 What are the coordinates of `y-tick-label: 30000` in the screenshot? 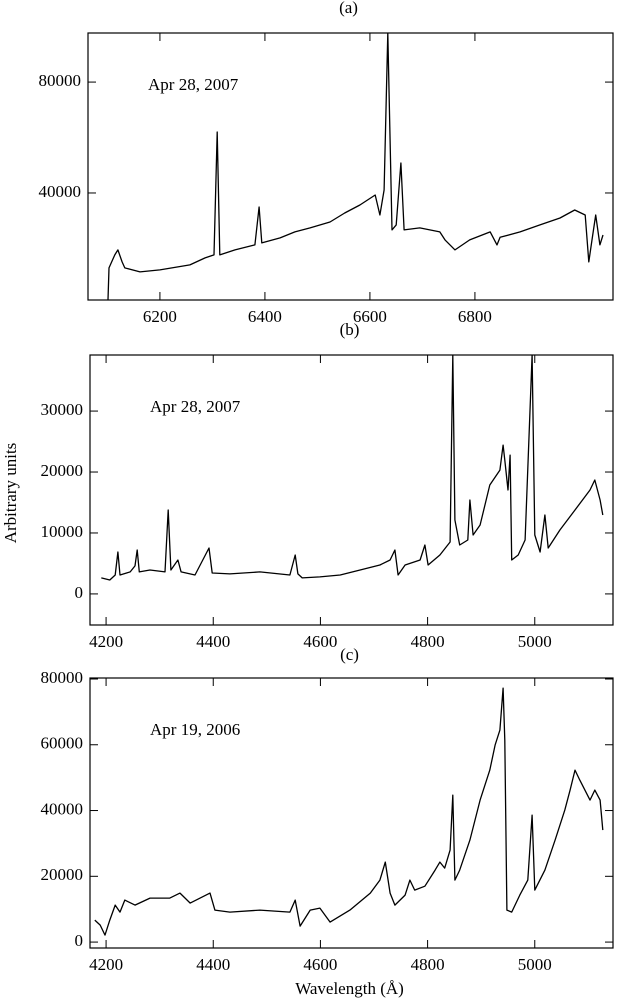 It's located at (62, 409).